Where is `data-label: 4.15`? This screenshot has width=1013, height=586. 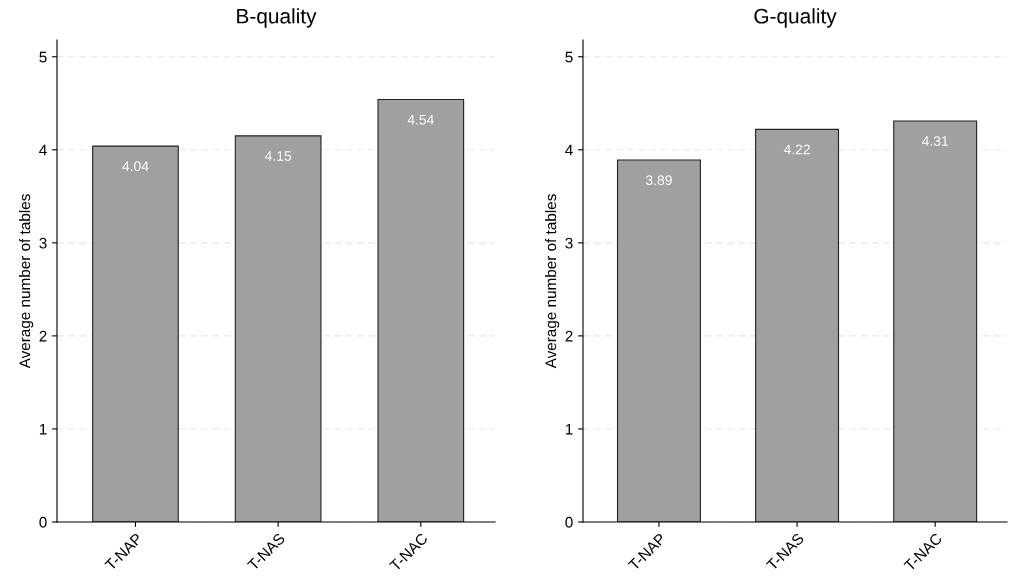 data-label: 4.15 is located at coordinates (278, 156).